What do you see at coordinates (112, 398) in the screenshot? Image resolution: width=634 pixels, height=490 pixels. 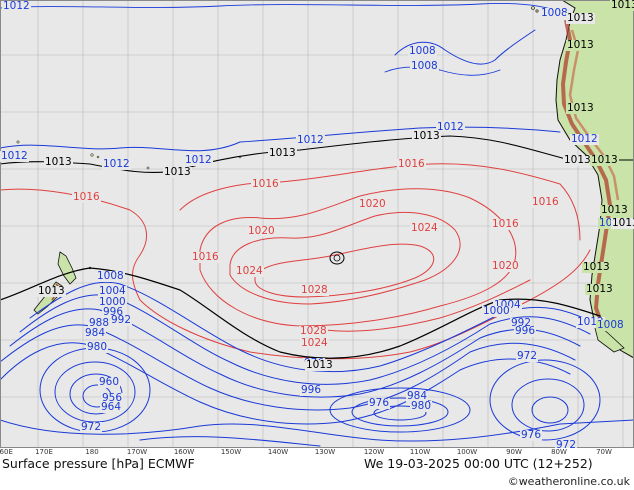 I see `isobar-label: 956` at bounding box center [112, 398].